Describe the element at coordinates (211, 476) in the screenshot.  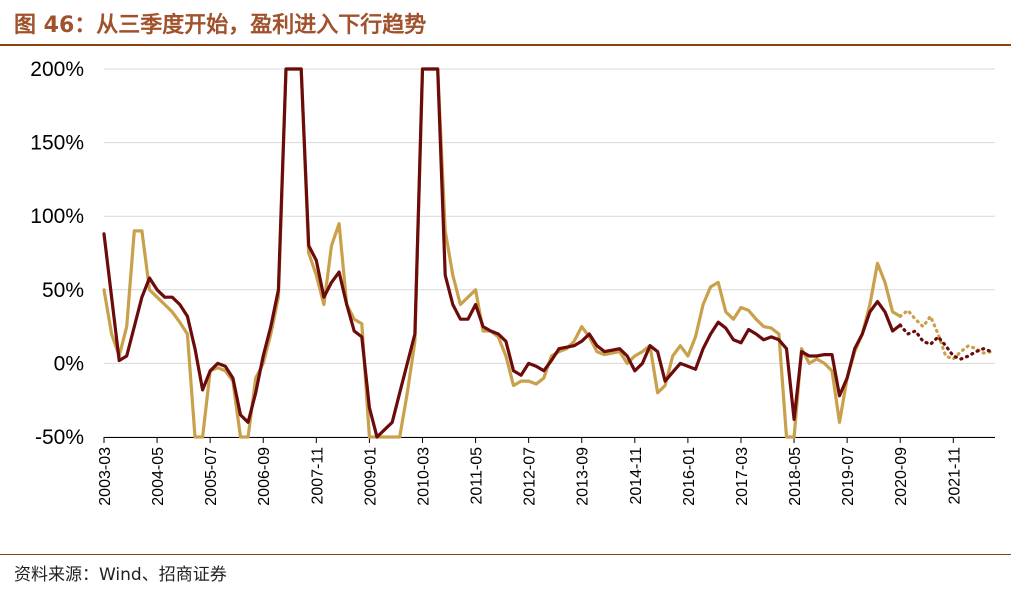
I see `x-tick-label: 2005-07` at that location.